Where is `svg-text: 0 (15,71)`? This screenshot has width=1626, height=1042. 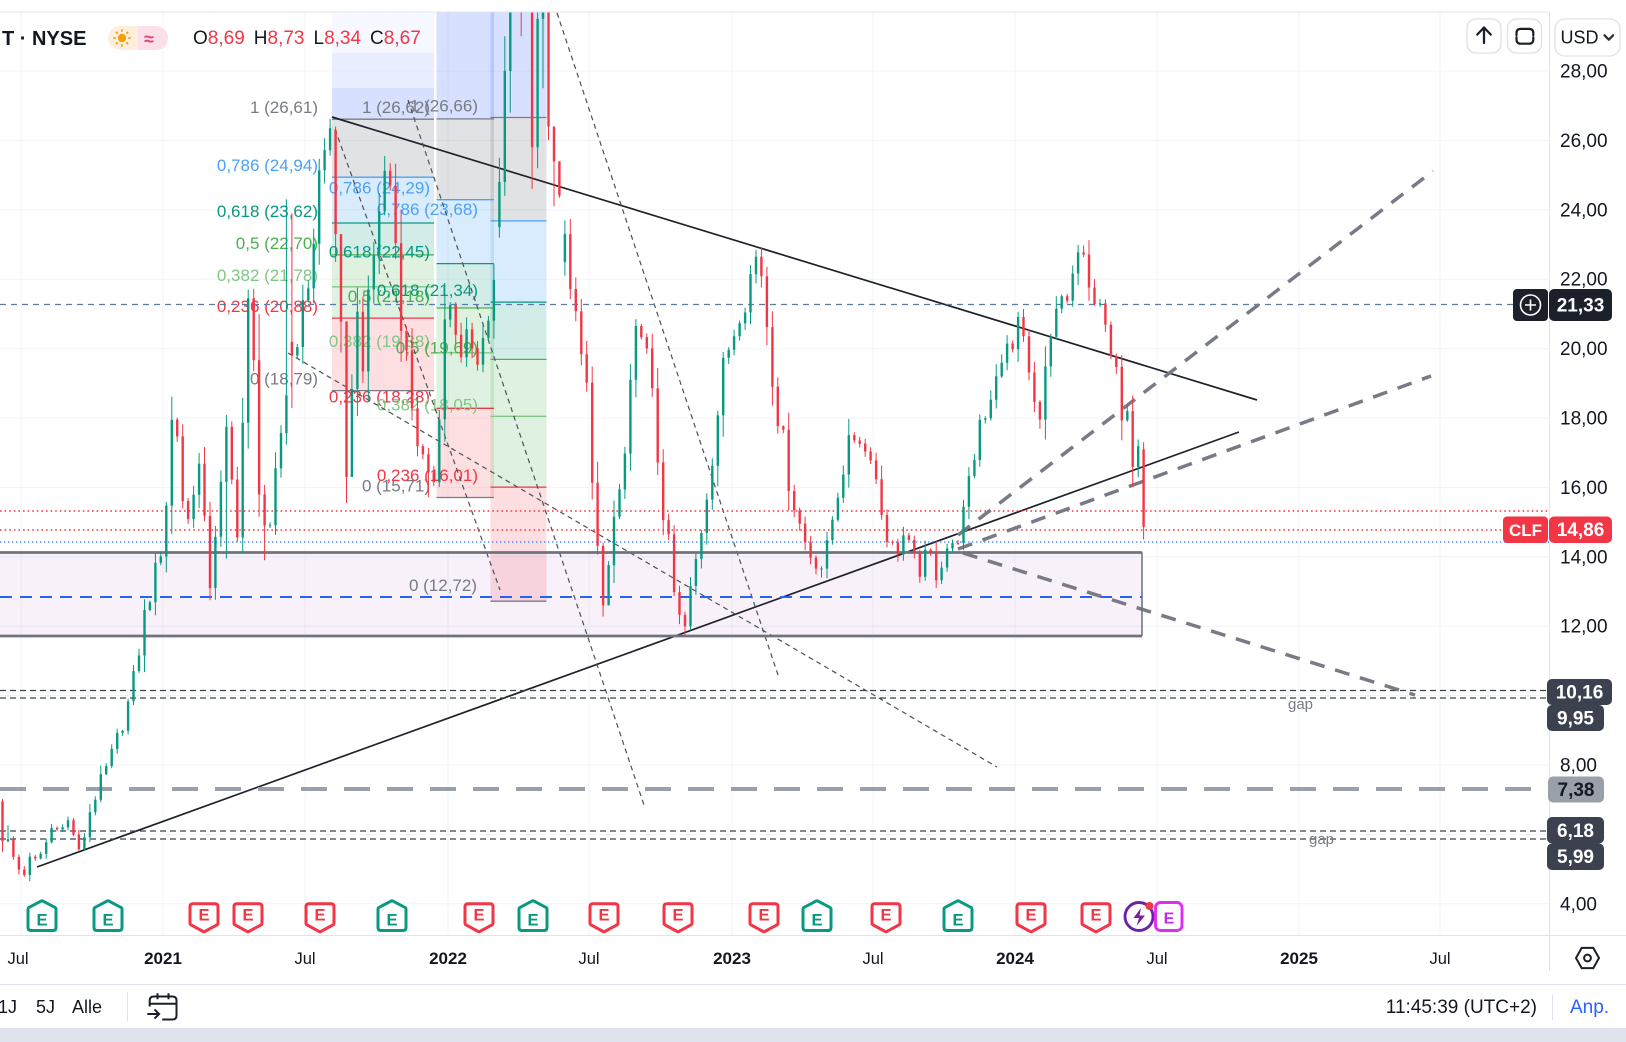
svg-text: 0 (15,71) is located at coordinates (396, 486).